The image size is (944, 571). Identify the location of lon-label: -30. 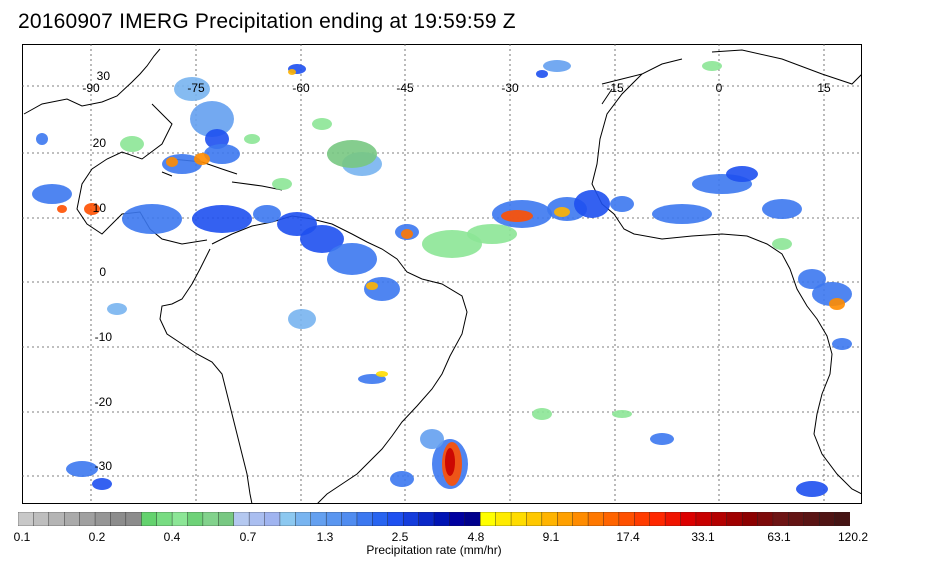
(510, 88).